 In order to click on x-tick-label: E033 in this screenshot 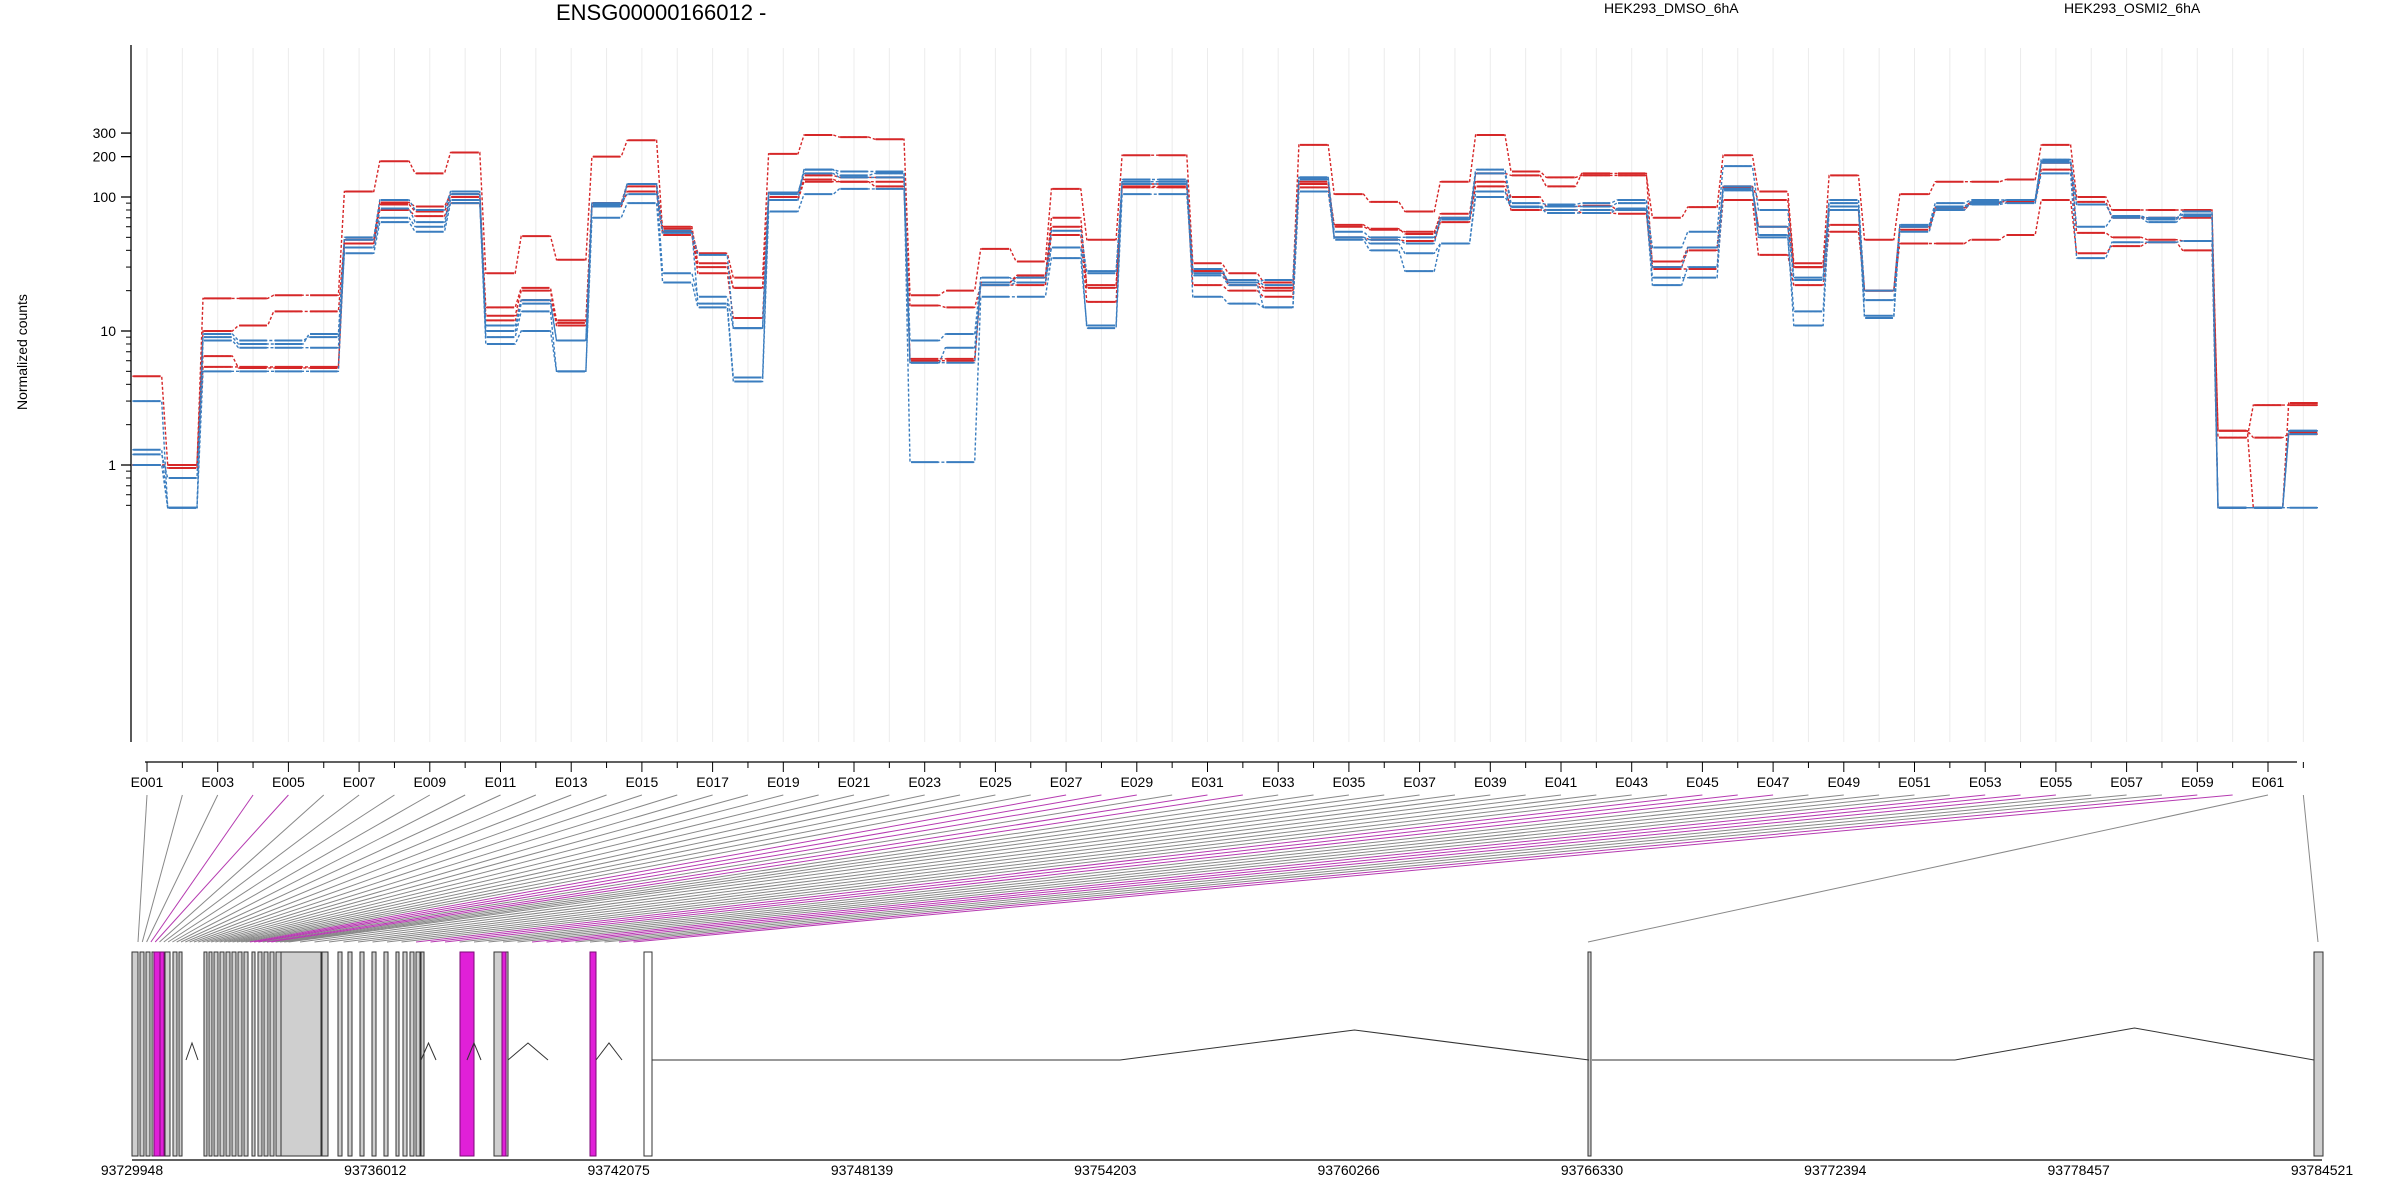, I will do `click(1278, 782)`.